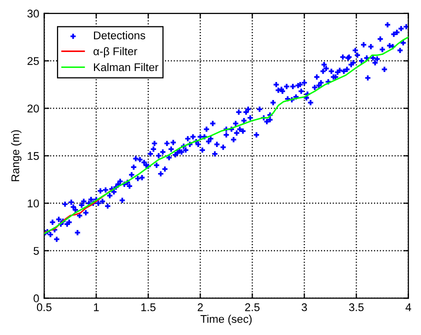  I want to click on x-tick-label: 2.5, so click(252, 307).